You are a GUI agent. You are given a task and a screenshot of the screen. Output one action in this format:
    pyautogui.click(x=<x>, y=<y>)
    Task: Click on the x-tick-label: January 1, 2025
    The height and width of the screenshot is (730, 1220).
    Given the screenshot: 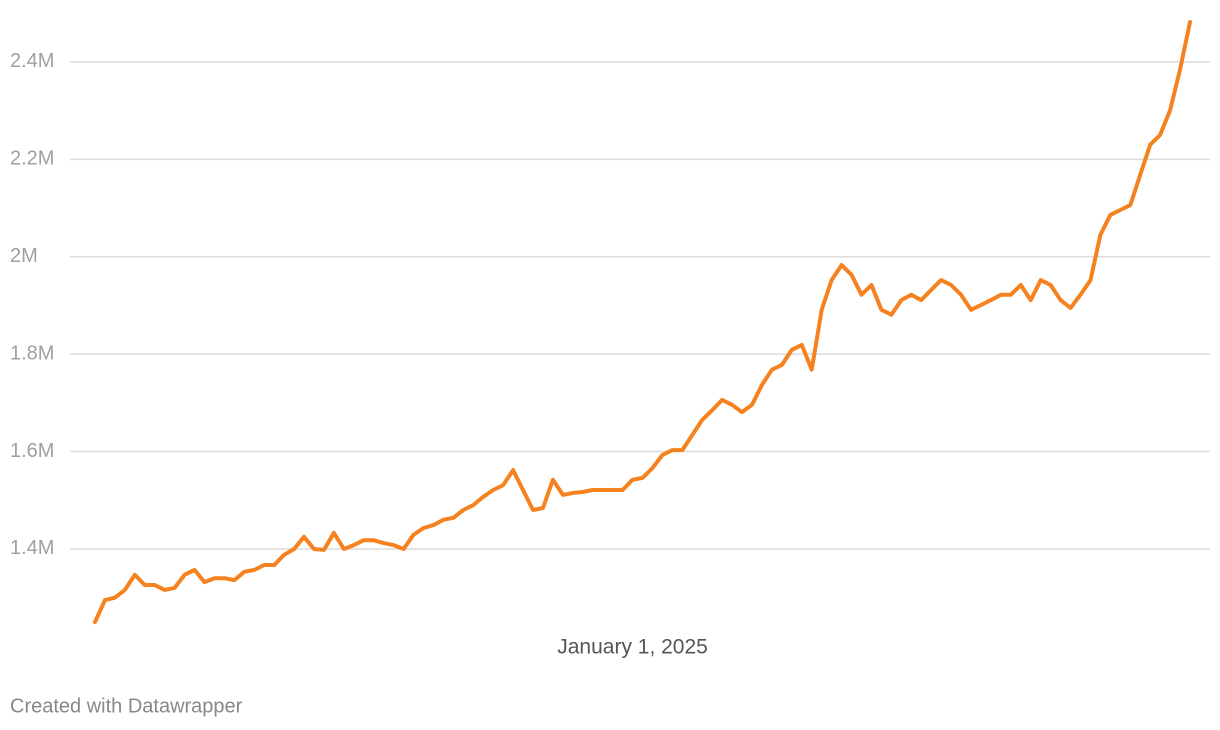 What is the action you would take?
    pyautogui.click(x=632, y=647)
    